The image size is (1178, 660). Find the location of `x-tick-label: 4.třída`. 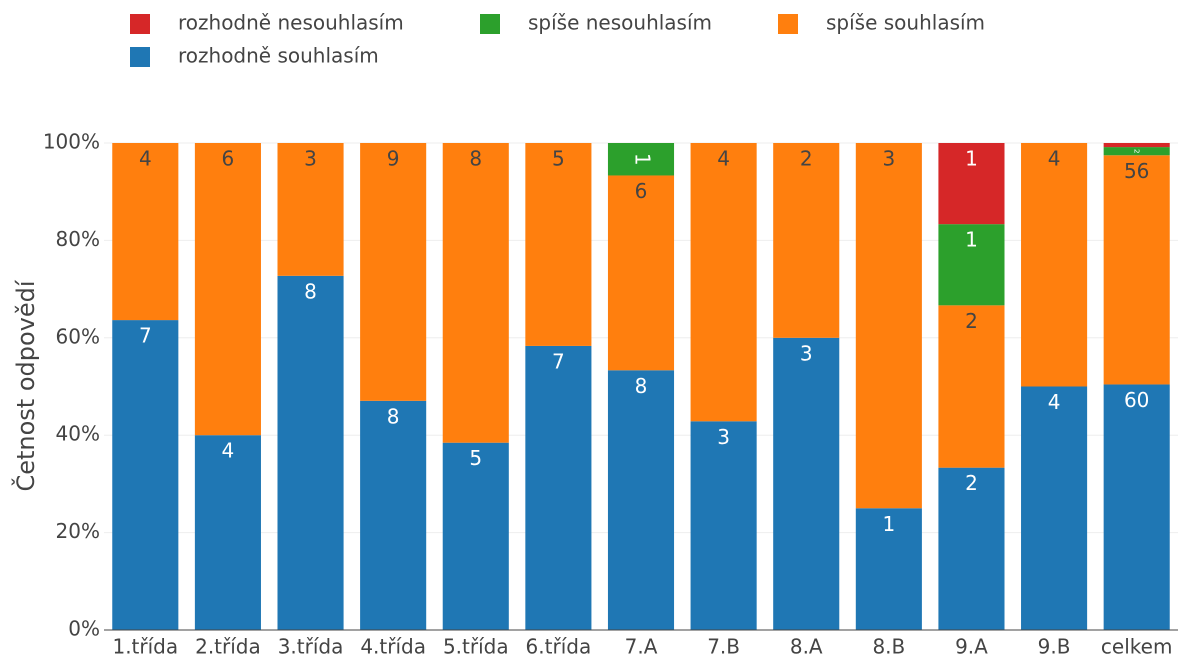

x-tick-label: 4.třída is located at coordinates (393, 646).